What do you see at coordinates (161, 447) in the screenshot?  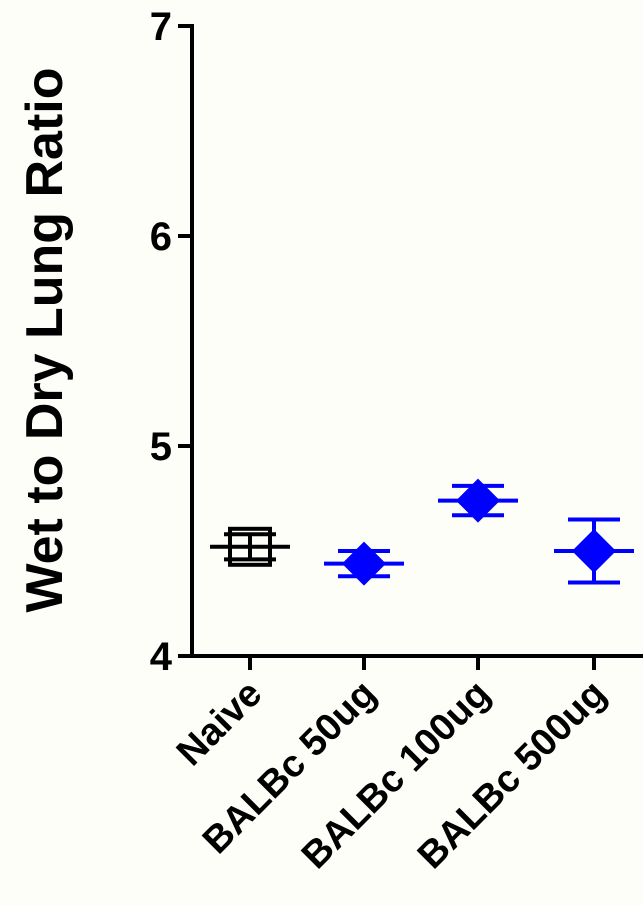 I see `y-tick-label: 5` at bounding box center [161, 447].